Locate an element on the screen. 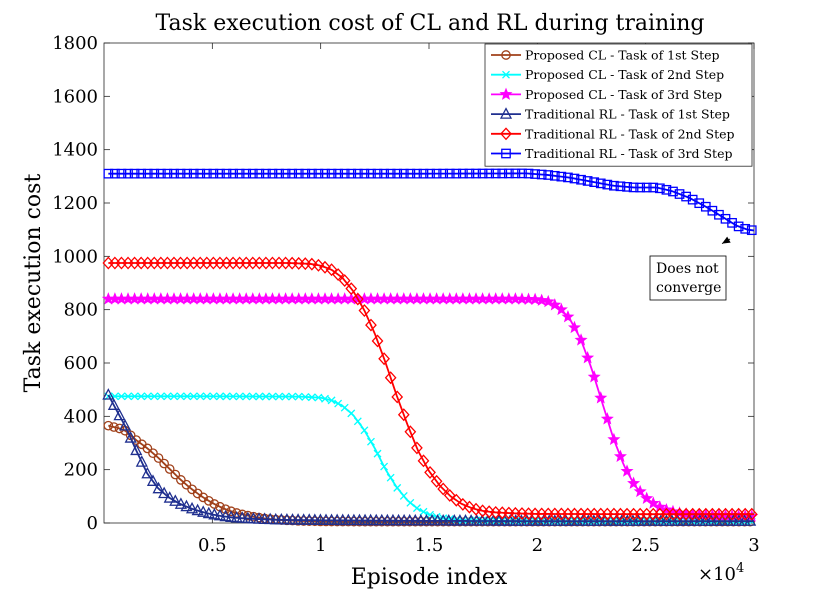  x-axis-label: Episode index is located at coordinates (429, 577).